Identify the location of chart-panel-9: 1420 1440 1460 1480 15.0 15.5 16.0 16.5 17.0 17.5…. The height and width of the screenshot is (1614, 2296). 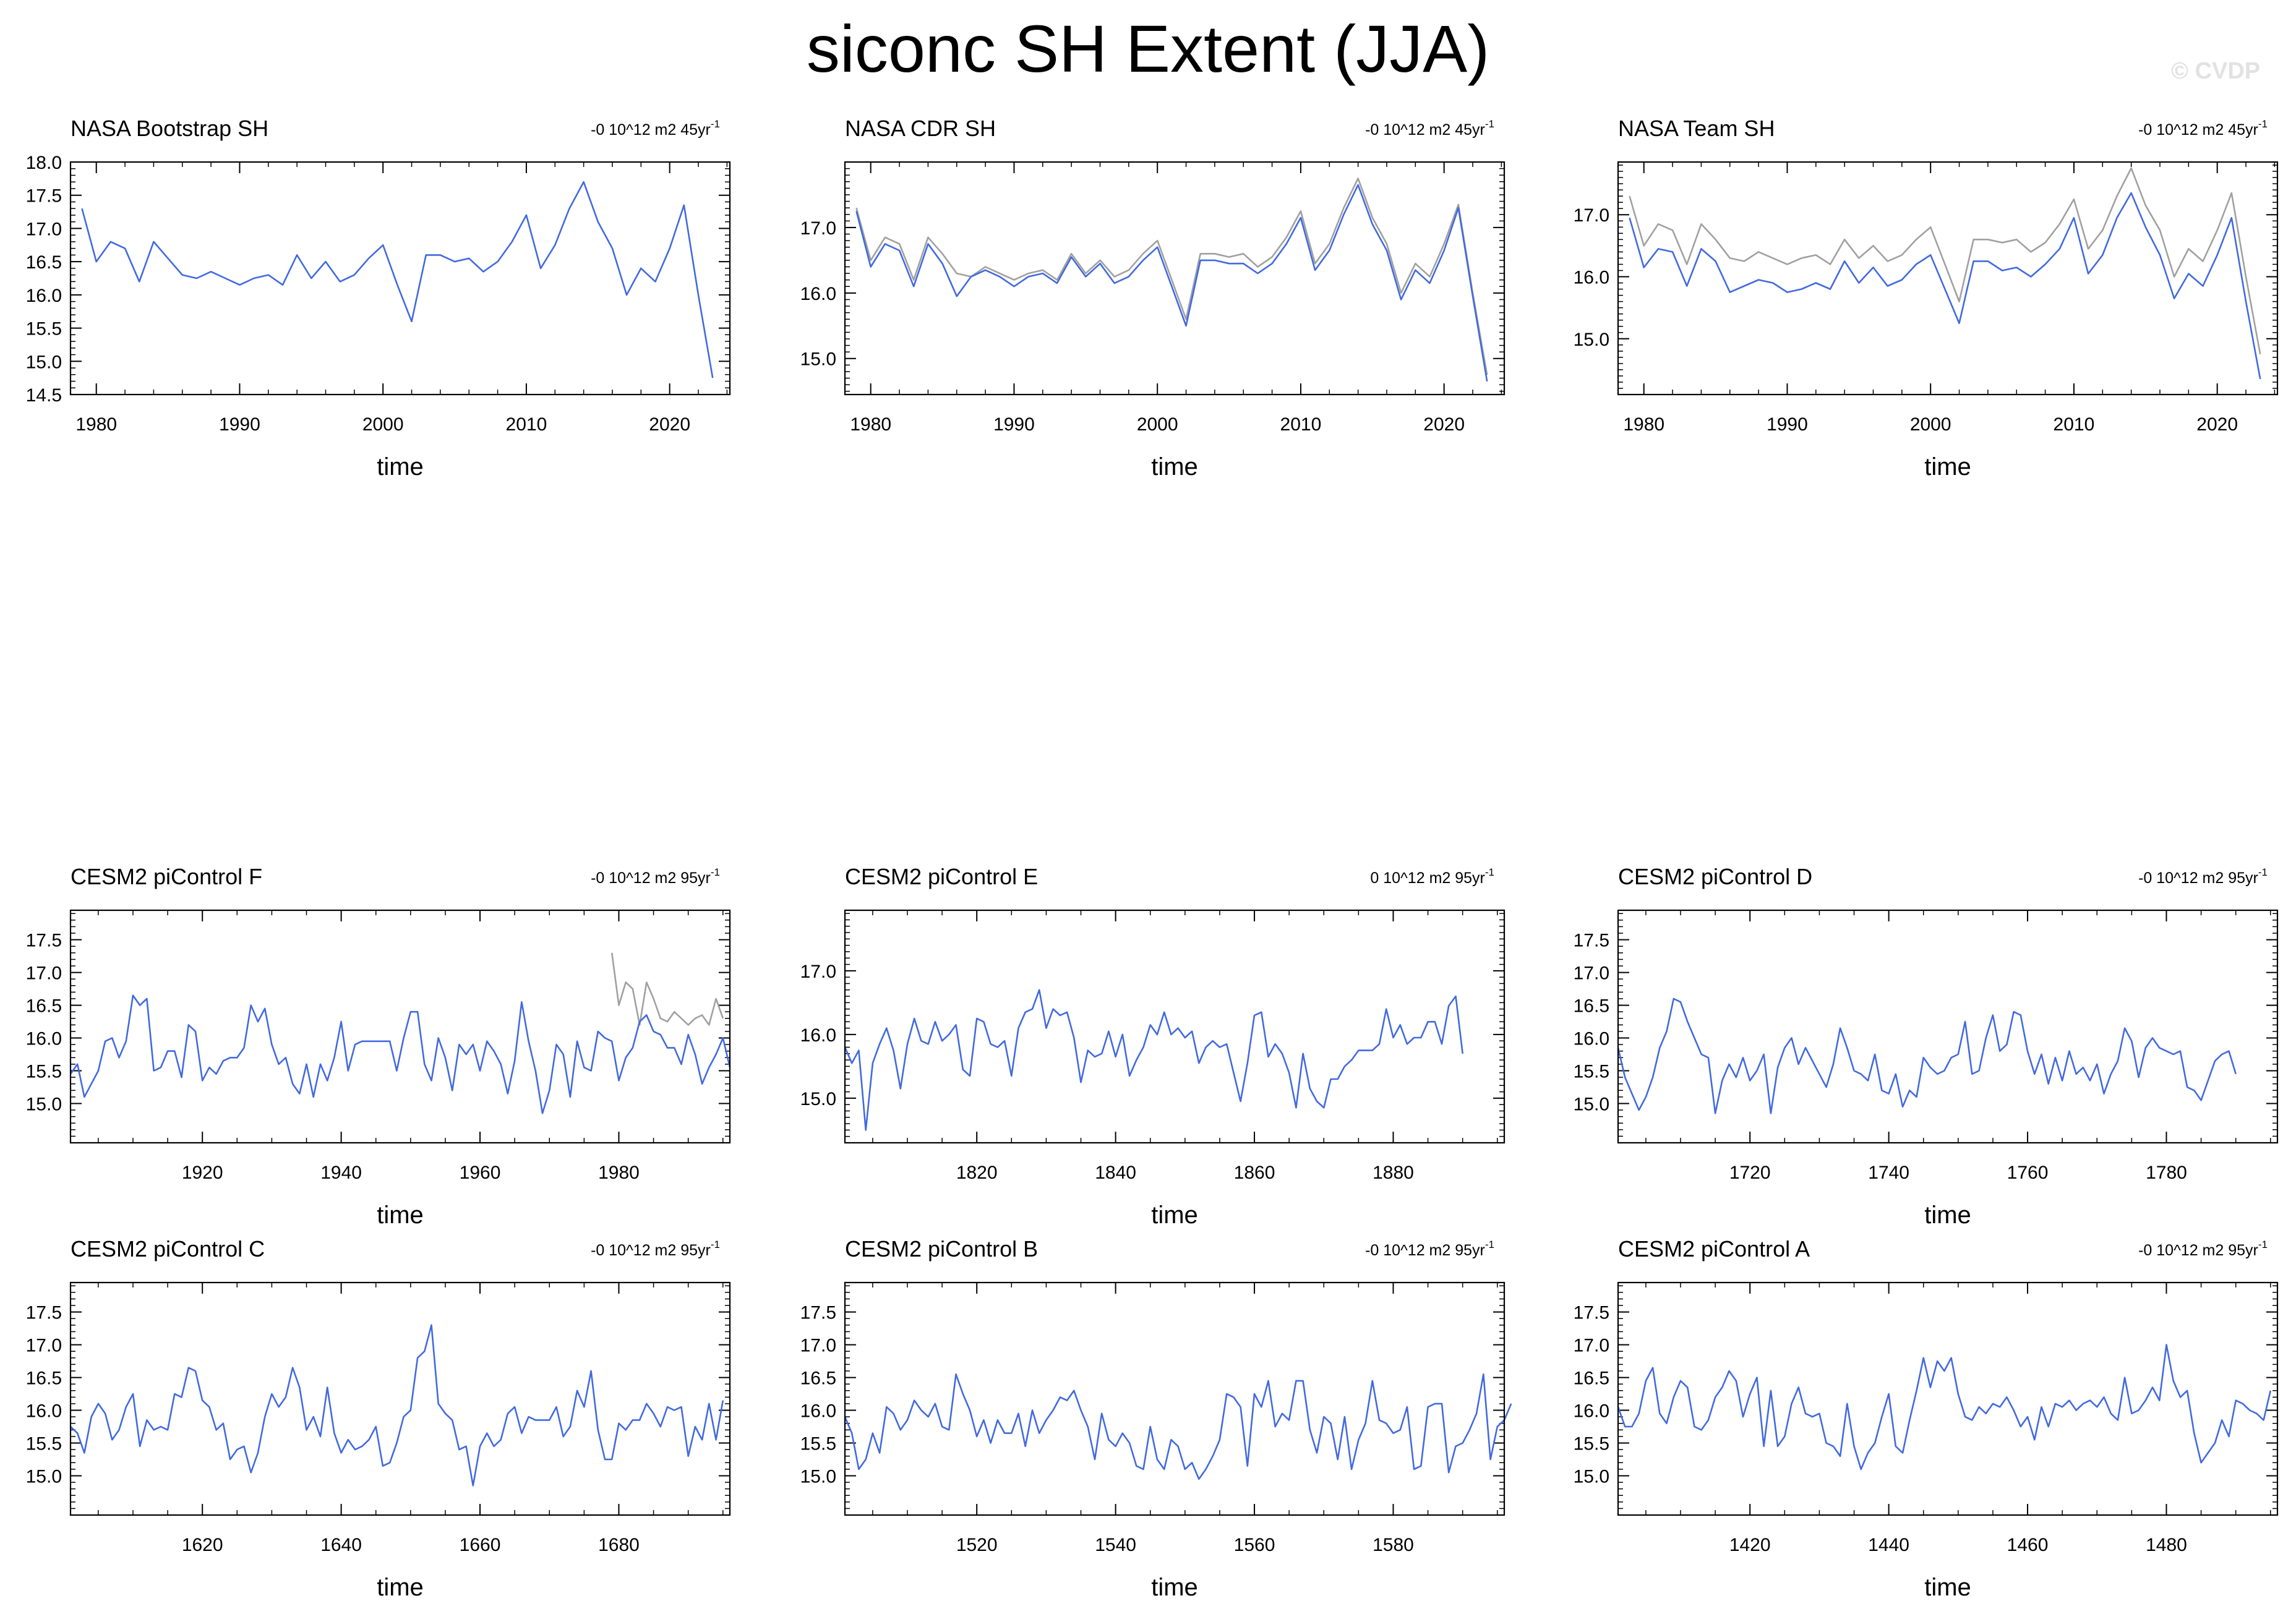
(1926, 1418).